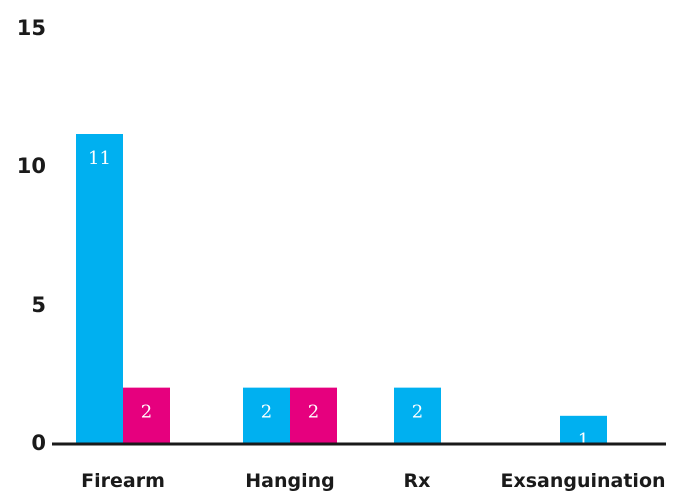 This screenshot has height=497, width=685. I want to click on y-tick-label: 0, so click(38, 443).